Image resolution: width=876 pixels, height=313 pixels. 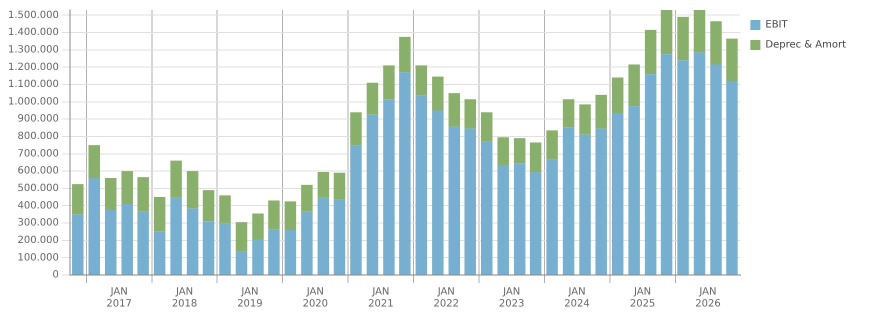 I want to click on y-tick-label: 1.000.000, so click(x=33, y=102).